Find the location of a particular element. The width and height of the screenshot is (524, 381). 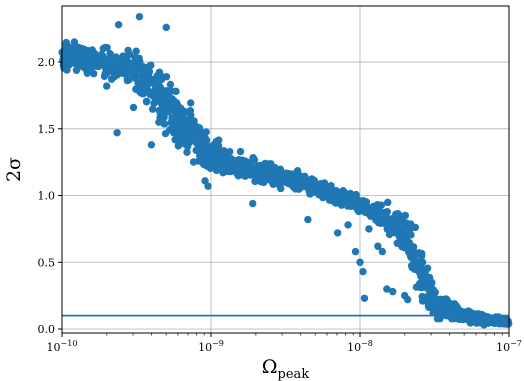

x-tick-label-2: 10⁻⁸ is located at coordinates (360, 346).